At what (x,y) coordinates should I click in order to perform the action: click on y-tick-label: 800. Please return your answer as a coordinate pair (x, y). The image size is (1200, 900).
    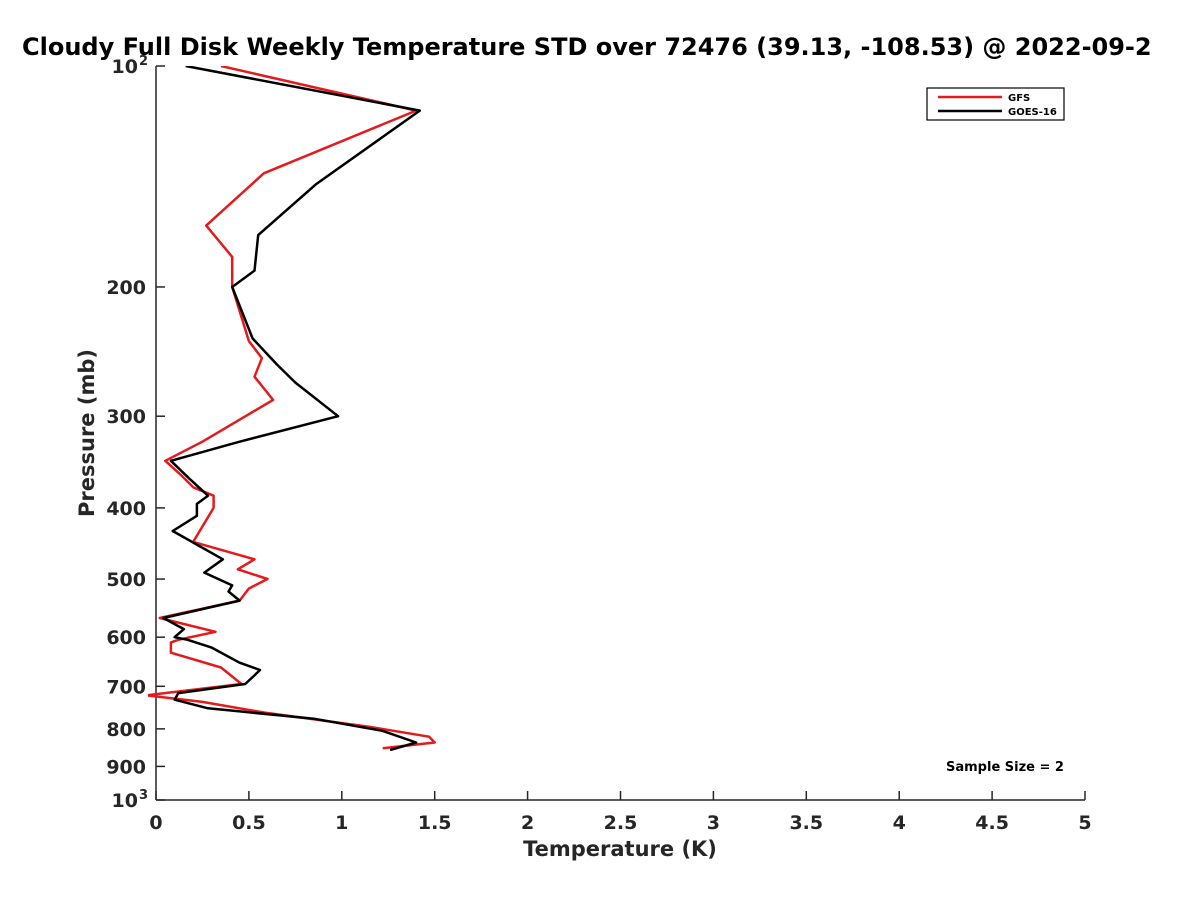
    Looking at the image, I should click on (126, 730).